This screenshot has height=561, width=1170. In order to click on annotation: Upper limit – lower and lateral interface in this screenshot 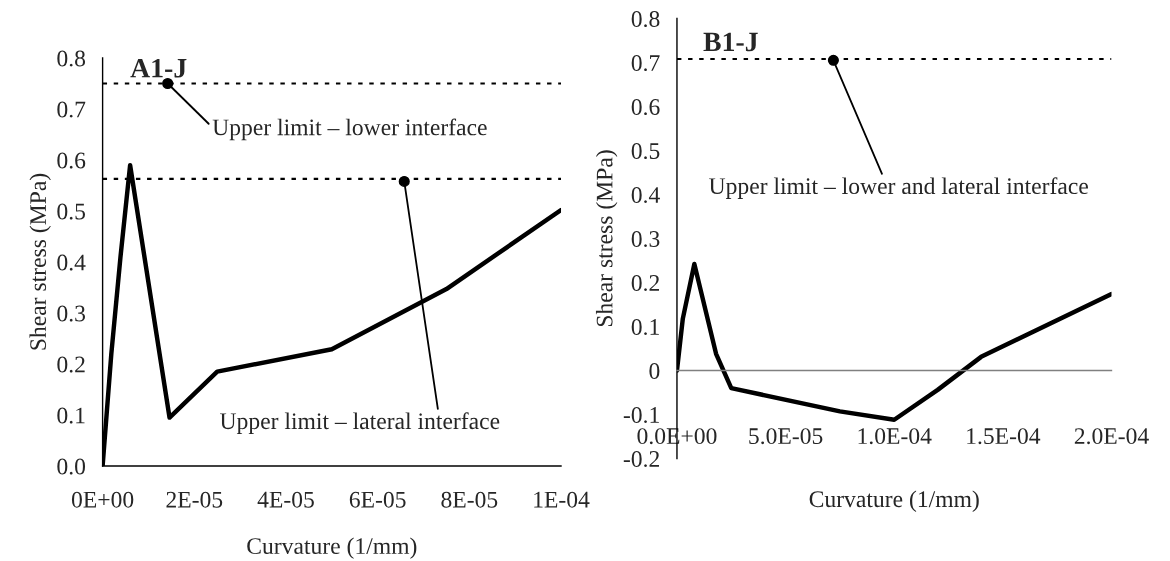, I will do `click(898, 188)`.